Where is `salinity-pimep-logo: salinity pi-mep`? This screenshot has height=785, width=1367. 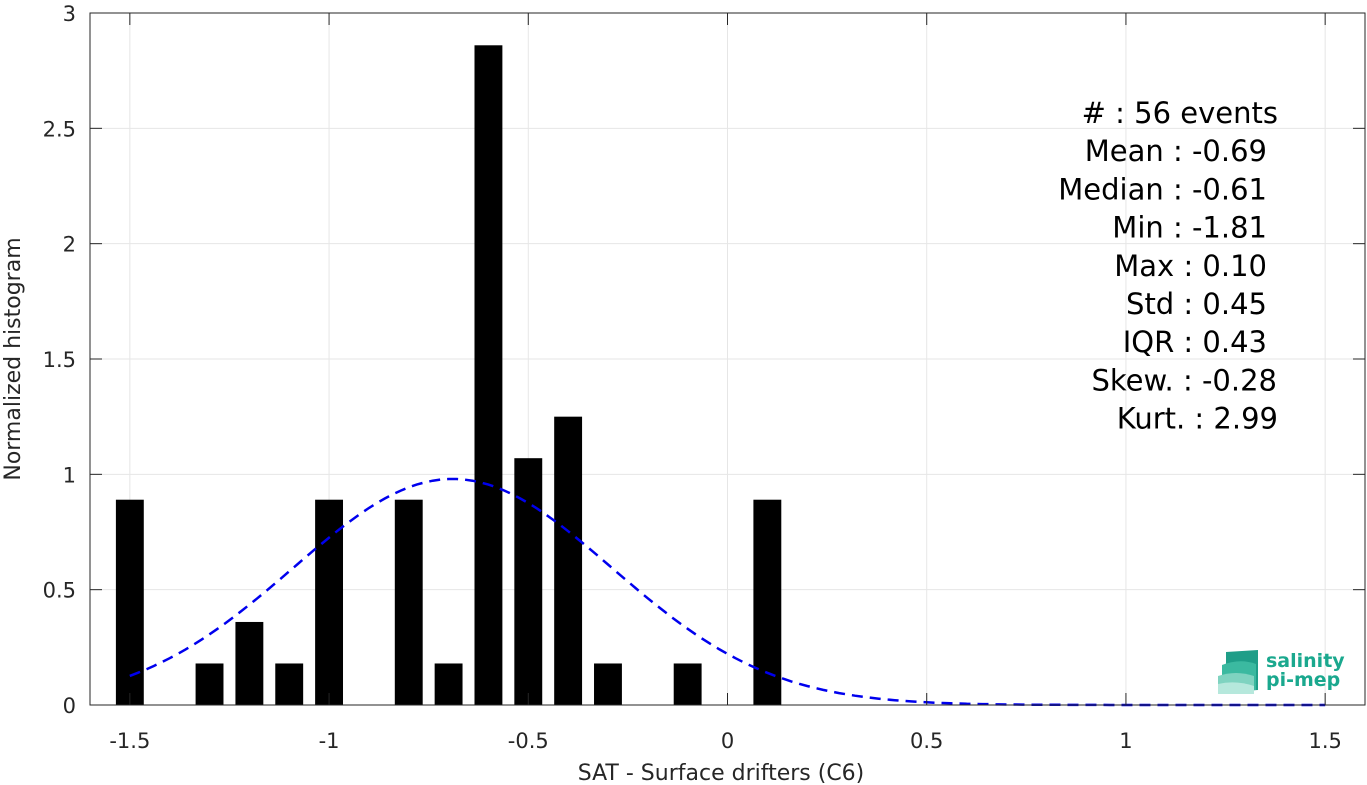 salinity-pimep-logo: salinity pi-mep is located at coordinates (1281, 672).